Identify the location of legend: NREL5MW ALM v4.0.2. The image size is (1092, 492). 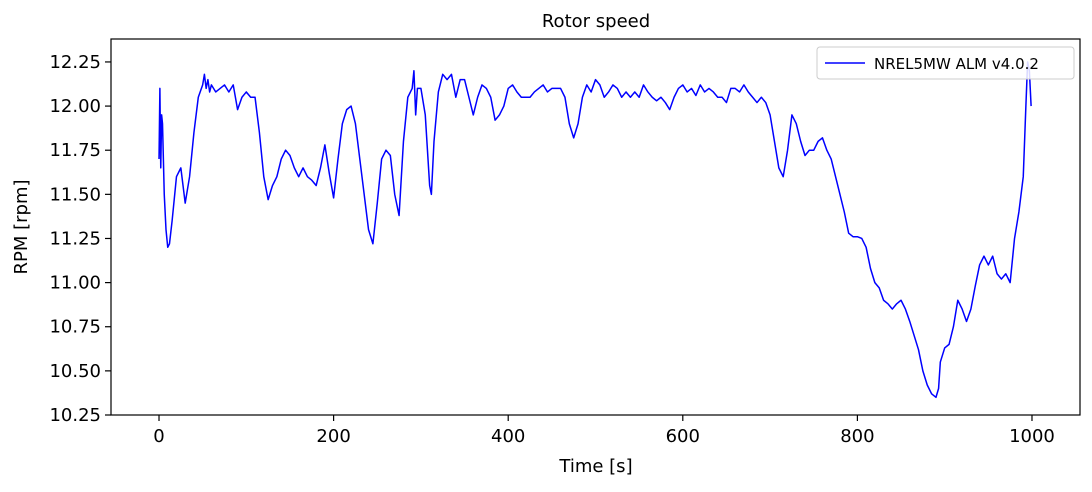
(945, 63).